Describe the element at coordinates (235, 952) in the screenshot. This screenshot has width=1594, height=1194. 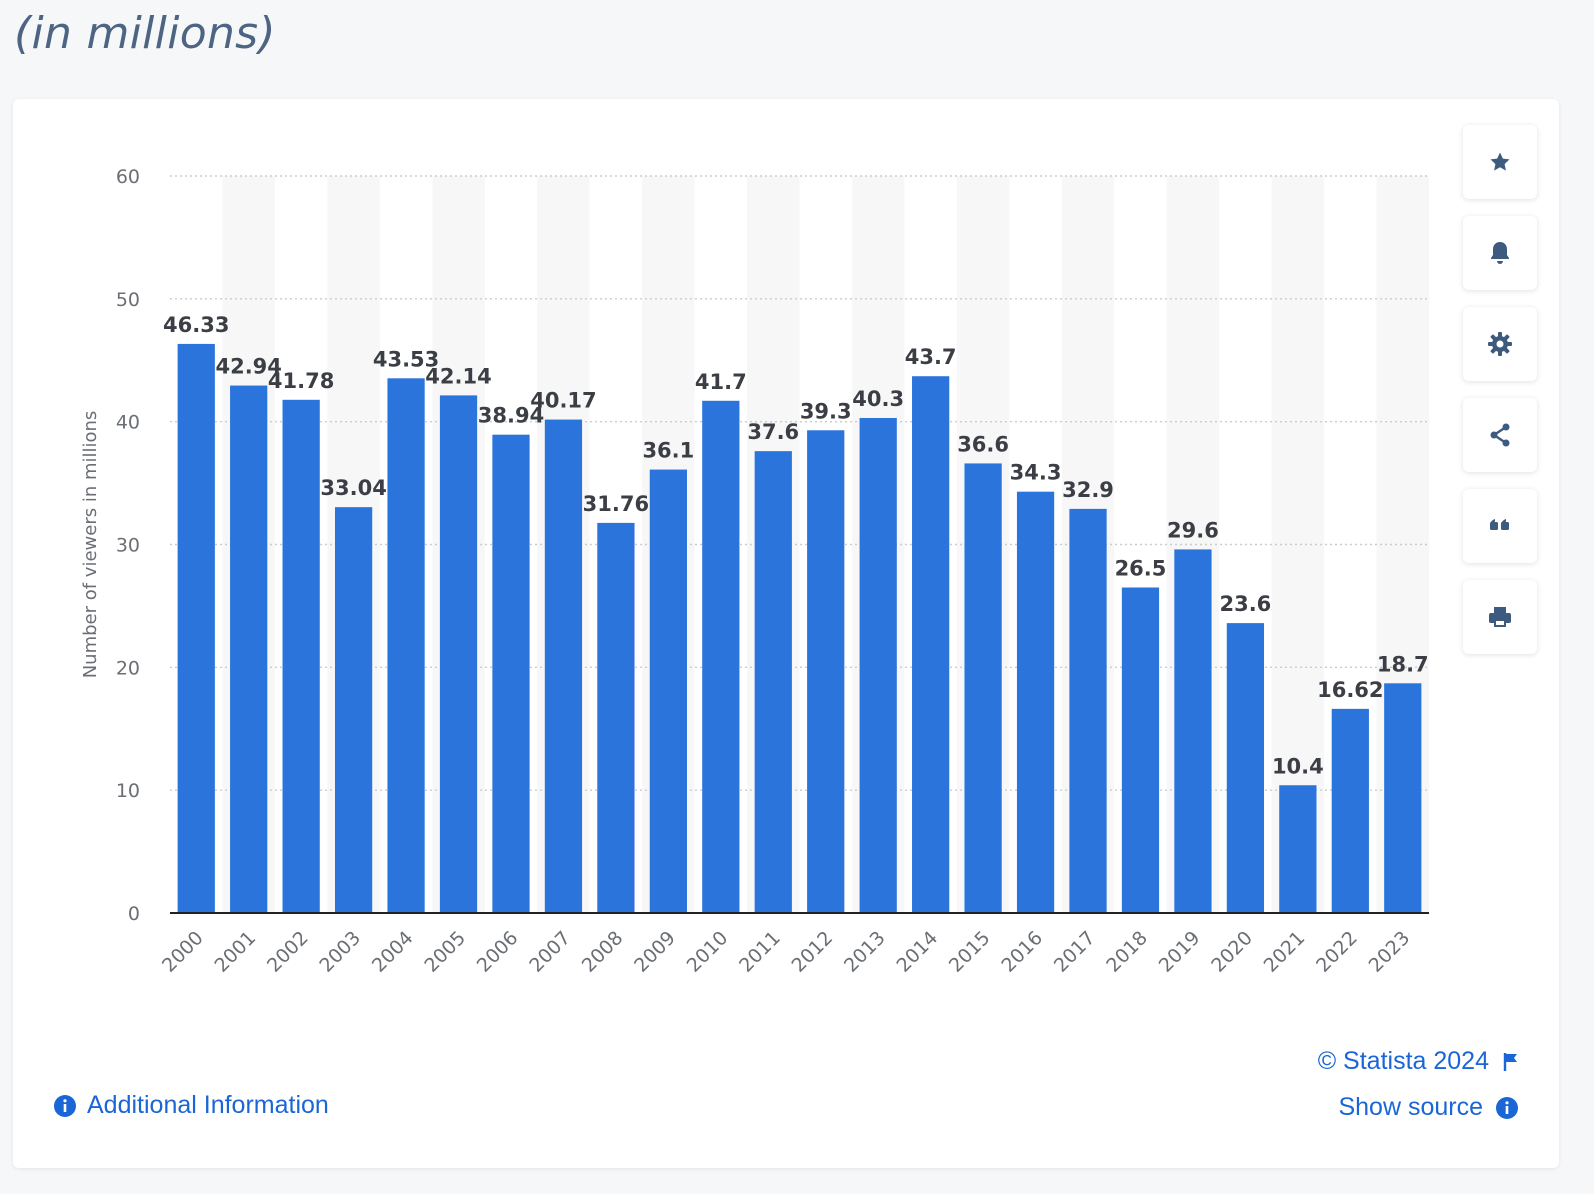
I see `x-tick-label: 2001` at that location.